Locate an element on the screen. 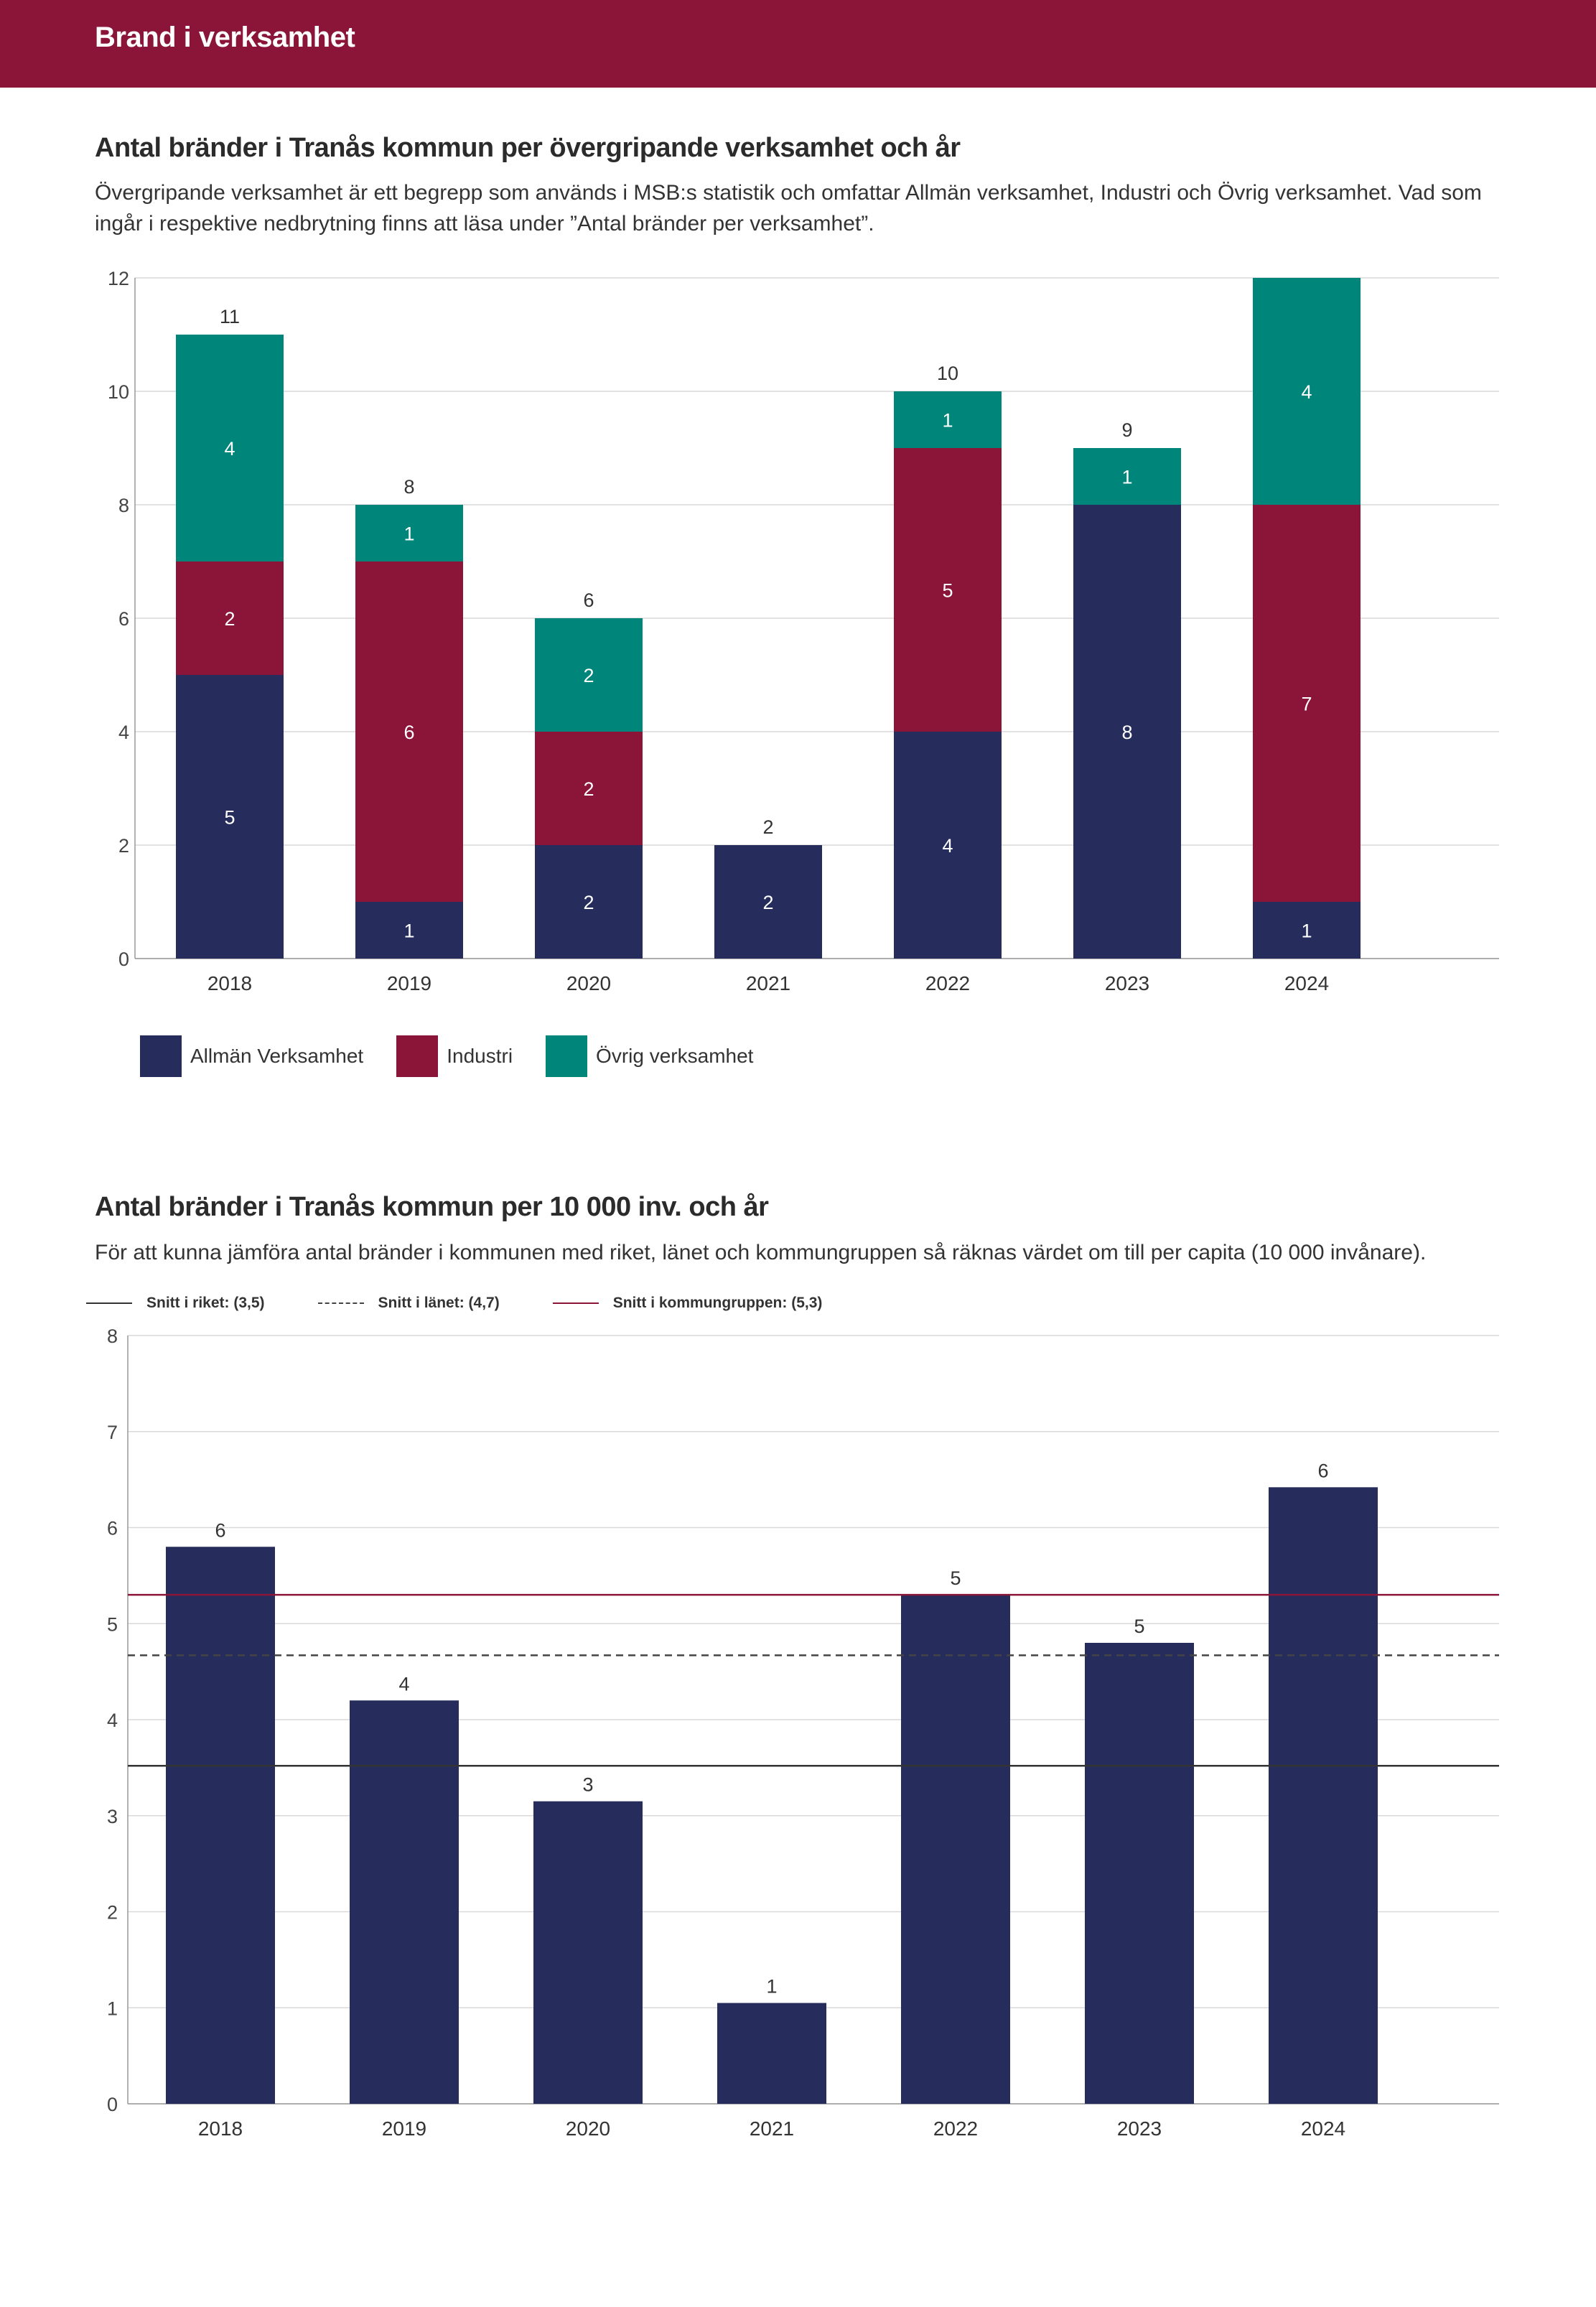 This screenshot has width=1596, height=2307. total-value-label: 10 is located at coordinates (947, 373).